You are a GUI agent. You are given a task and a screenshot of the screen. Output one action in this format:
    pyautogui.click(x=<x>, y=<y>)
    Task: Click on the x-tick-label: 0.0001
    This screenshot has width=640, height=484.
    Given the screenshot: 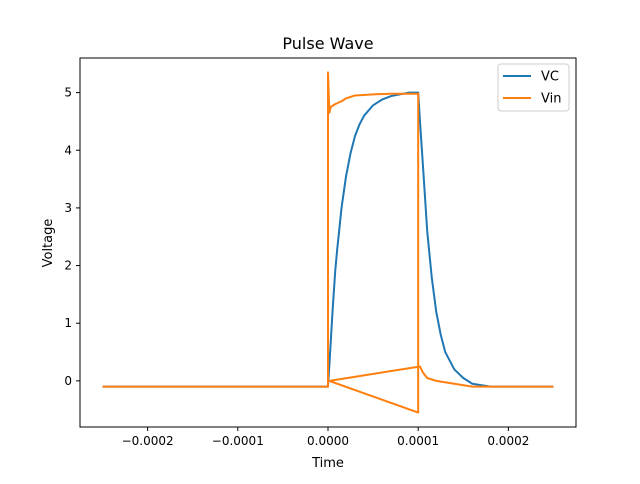 What is the action you would take?
    pyautogui.click(x=418, y=441)
    